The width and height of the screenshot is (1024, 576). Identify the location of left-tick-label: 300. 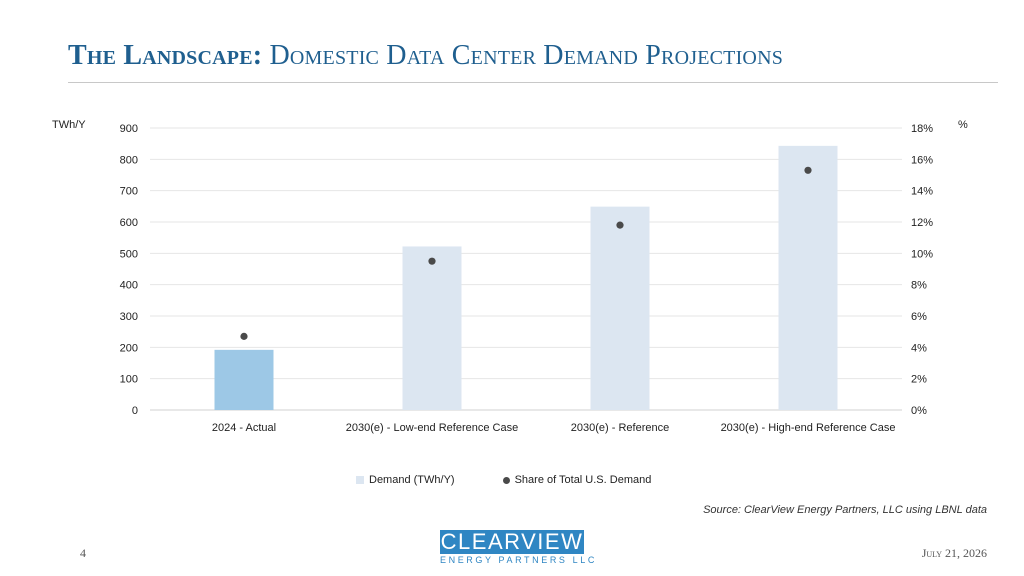
(129, 317).